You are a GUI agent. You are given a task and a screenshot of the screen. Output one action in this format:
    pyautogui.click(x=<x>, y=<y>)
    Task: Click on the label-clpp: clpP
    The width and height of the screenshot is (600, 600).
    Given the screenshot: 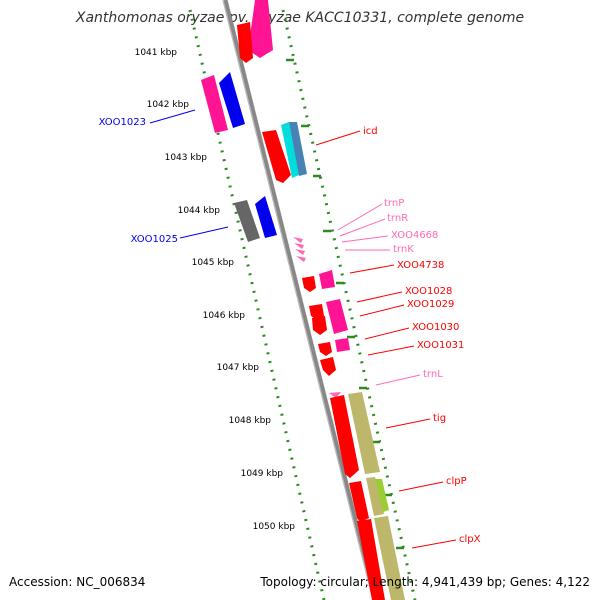 What is the action you would take?
    pyautogui.click(x=456, y=481)
    